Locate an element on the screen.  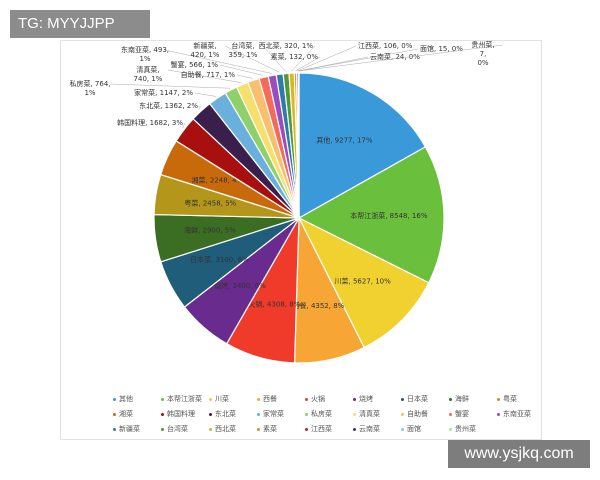
slice-label-25: 贵州菜, 7, 0% is located at coordinates (482, 53).